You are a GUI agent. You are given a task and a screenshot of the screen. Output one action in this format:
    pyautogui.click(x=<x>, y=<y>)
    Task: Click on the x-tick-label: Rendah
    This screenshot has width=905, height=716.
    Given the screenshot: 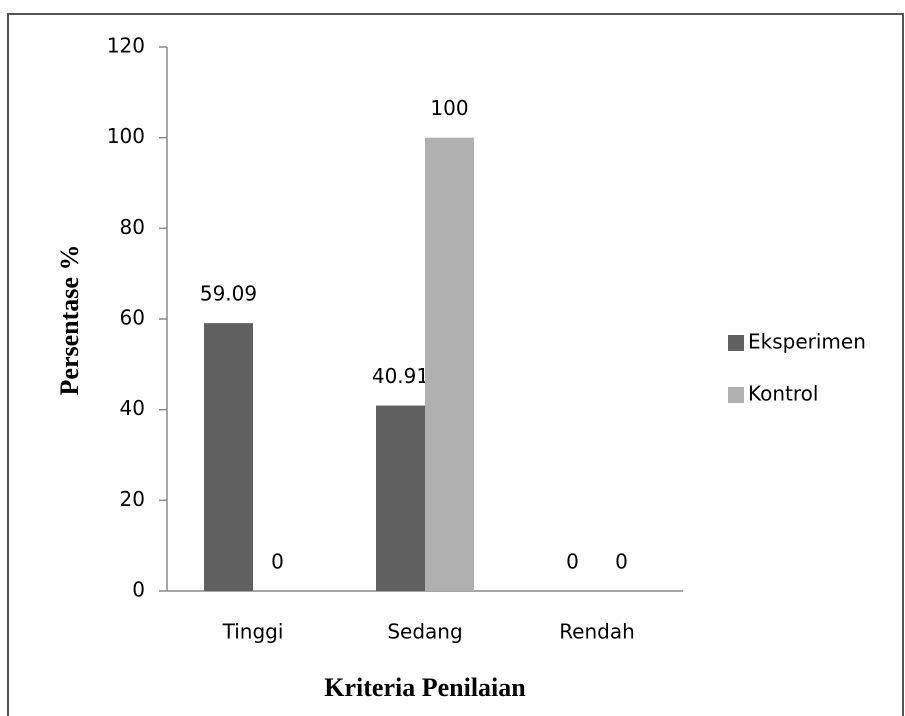 What is the action you would take?
    pyautogui.click(x=597, y=632)
    